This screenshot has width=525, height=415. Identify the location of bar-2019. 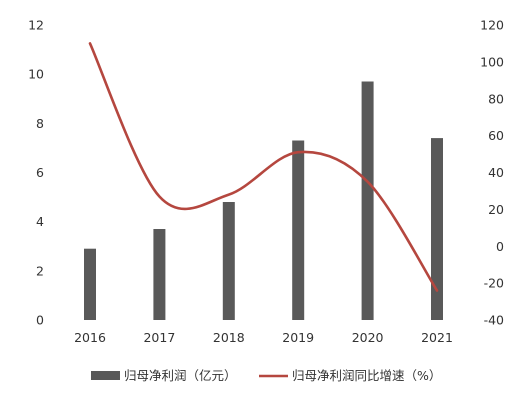
(298, 231).